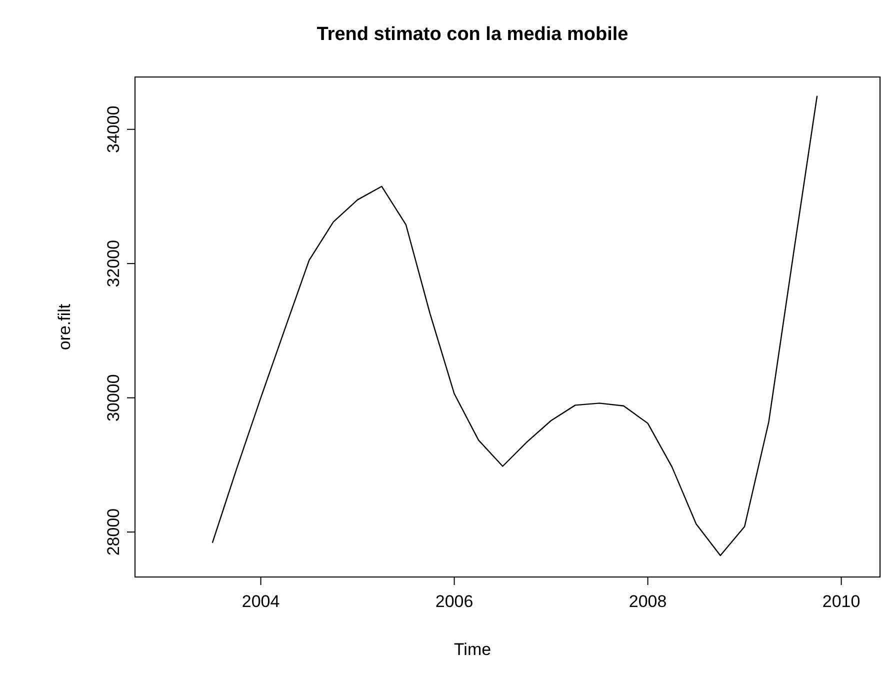 This screenshot has height=677, width=881. Describe the element at coordinates (472, 34) in the screenshot. I see `chart-title: Trend stimato con la media mobile` at that location.